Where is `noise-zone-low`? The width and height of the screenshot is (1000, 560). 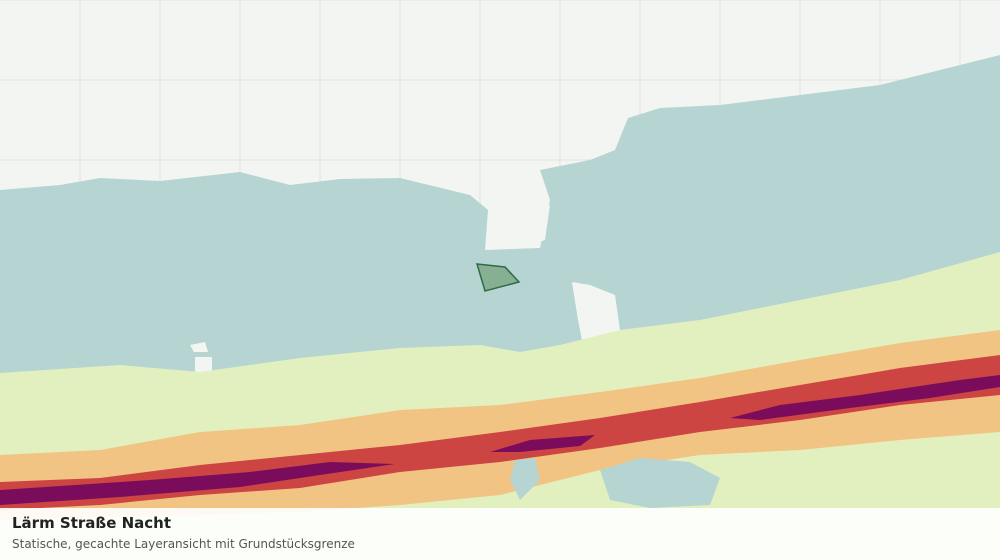 noise-zone-low is located at coordinates (615, 483).